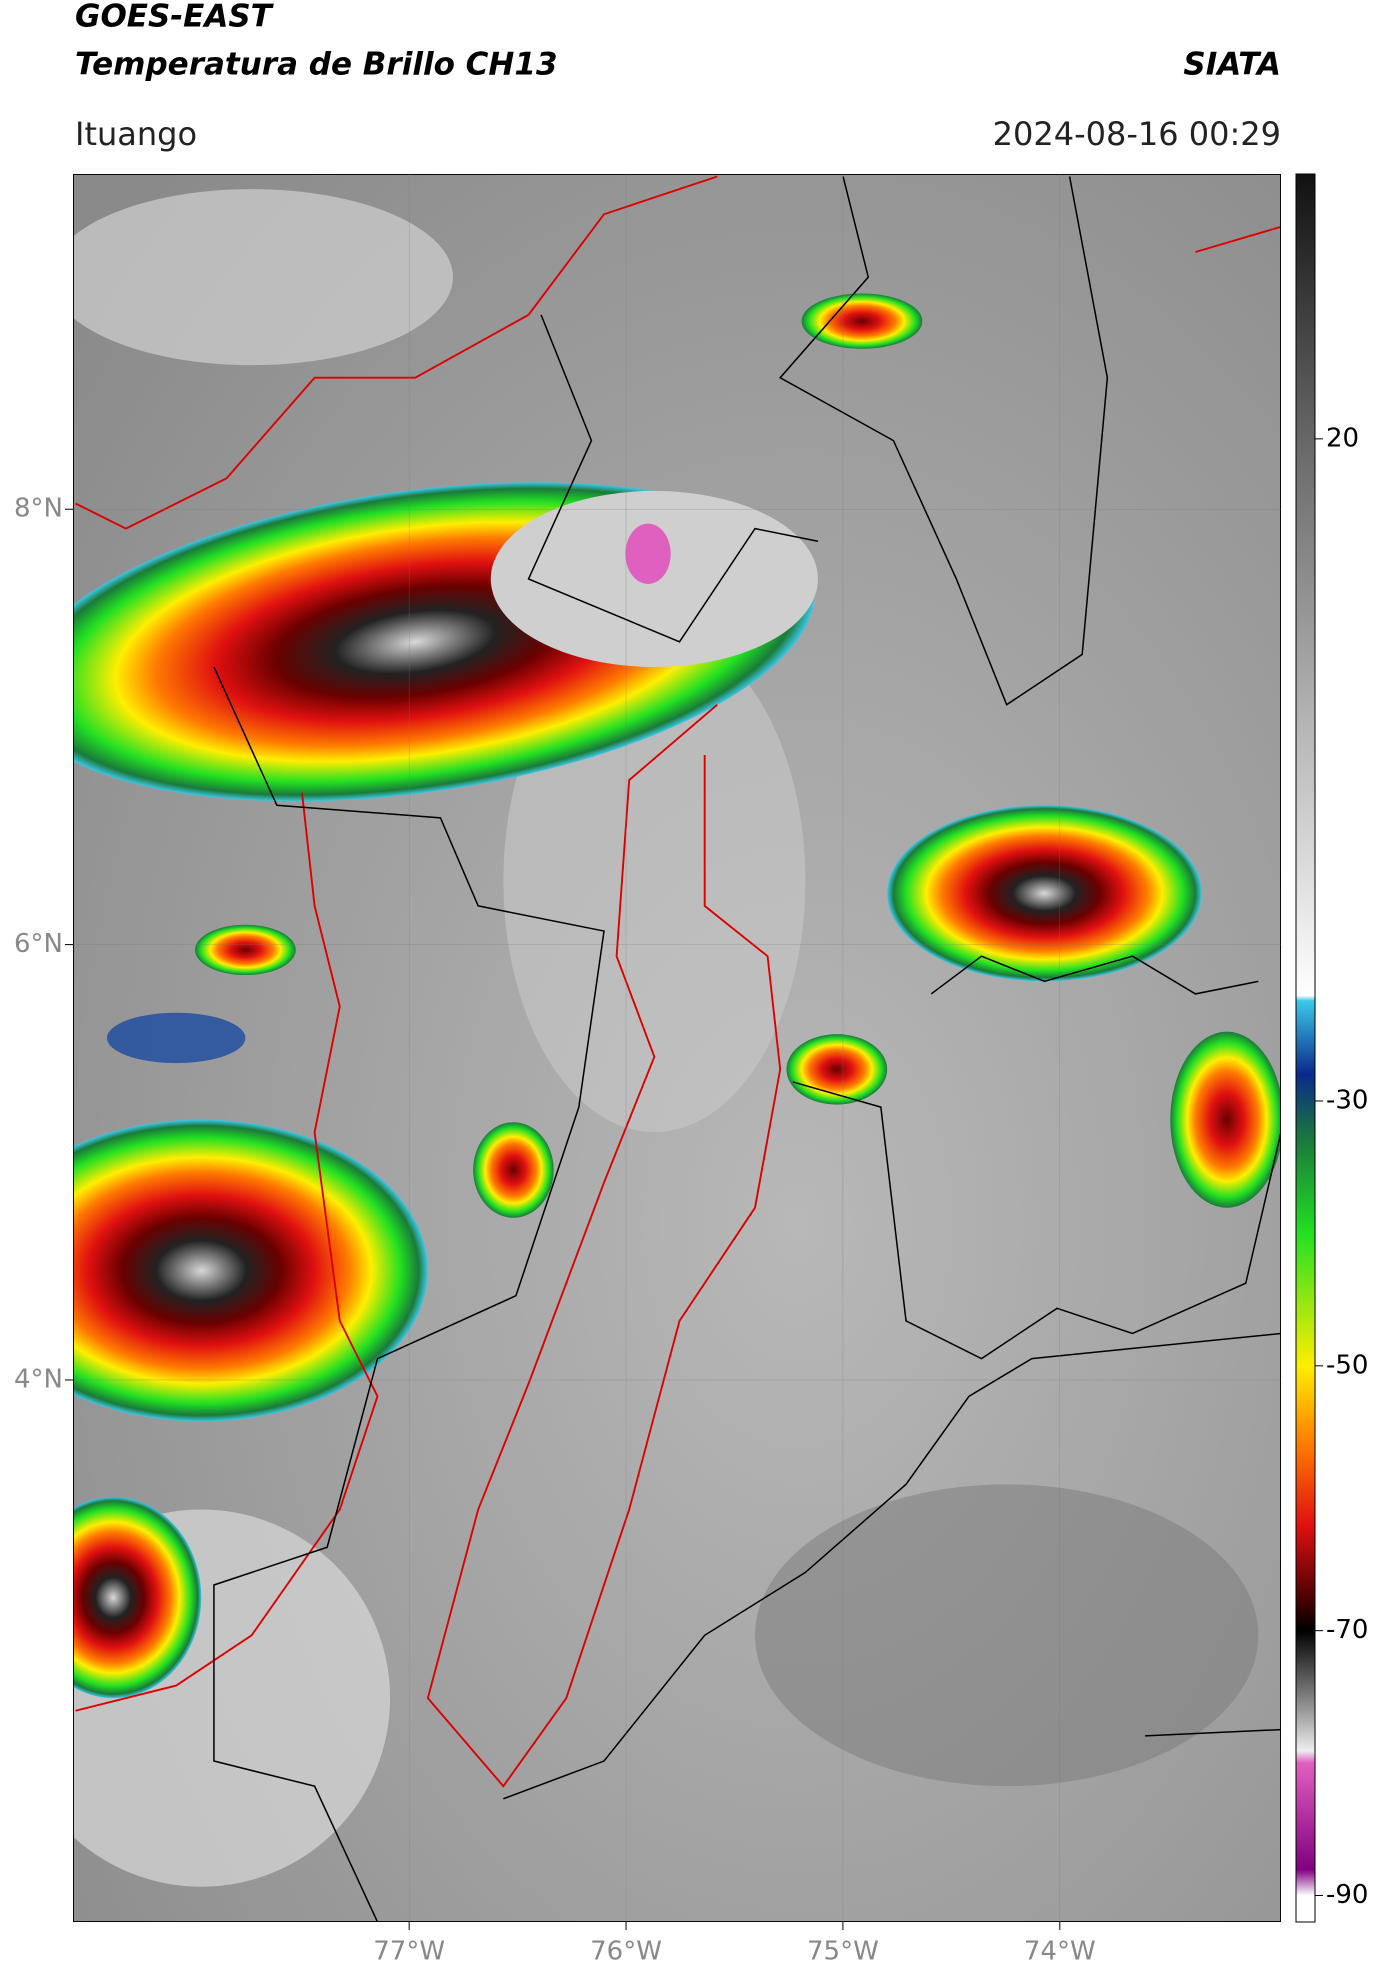 The height and width of the screenshot is (1981, 1384). What do you see at coordinates (38, 944) in the screenshot?
I see `y-tick-label: 6°N` at bounding box center [38, 944].